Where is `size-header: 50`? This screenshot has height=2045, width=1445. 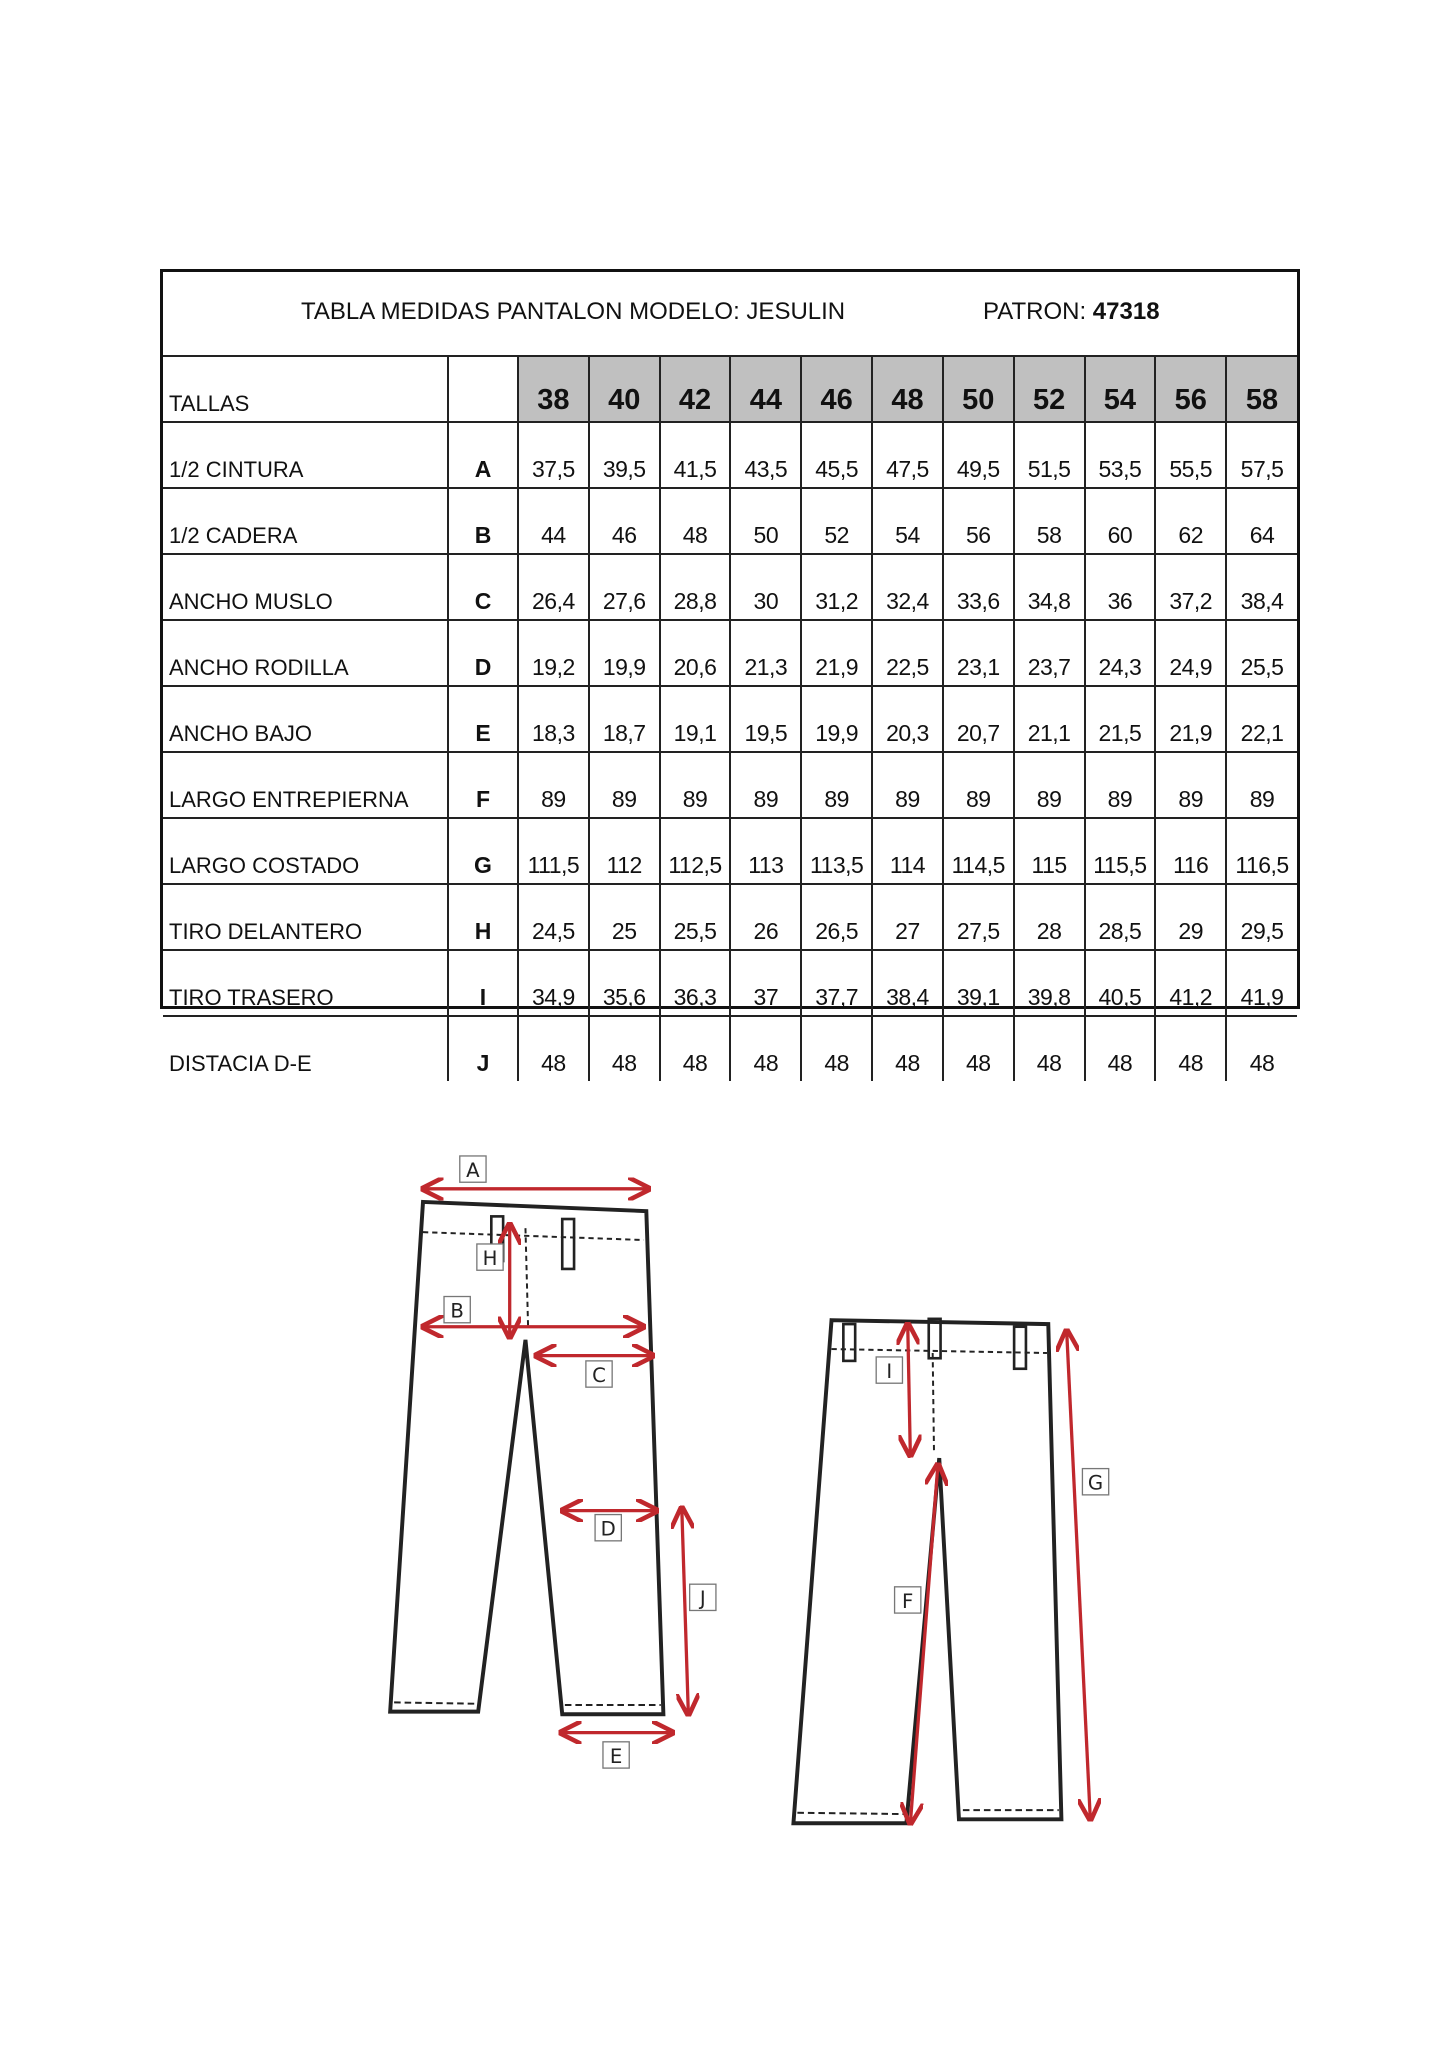
size-header: 50 is located at coordinates (978, 390).